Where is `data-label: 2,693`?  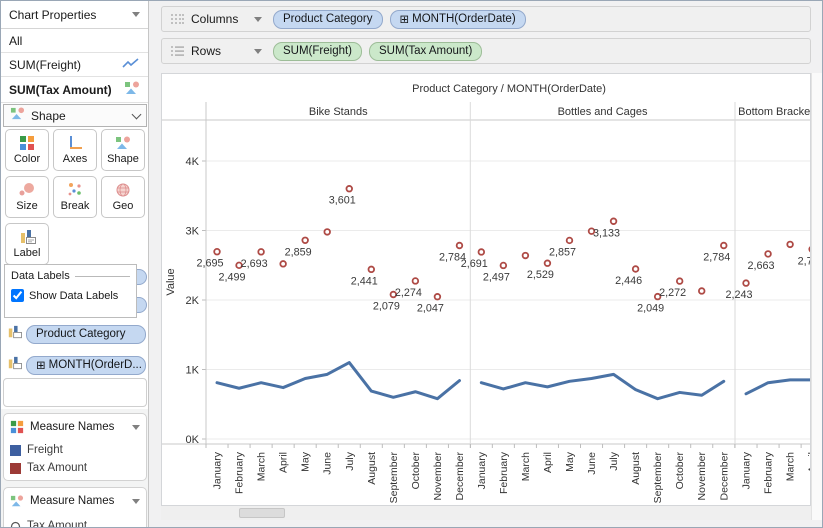 data-label: 2,693 is located at coordinates (254, 264).